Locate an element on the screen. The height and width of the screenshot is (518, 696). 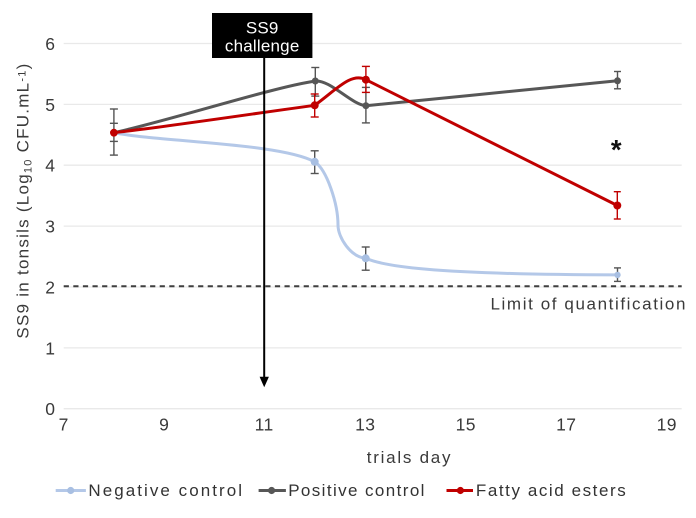
svg-text: trials day is located at coordinates (410, 457).